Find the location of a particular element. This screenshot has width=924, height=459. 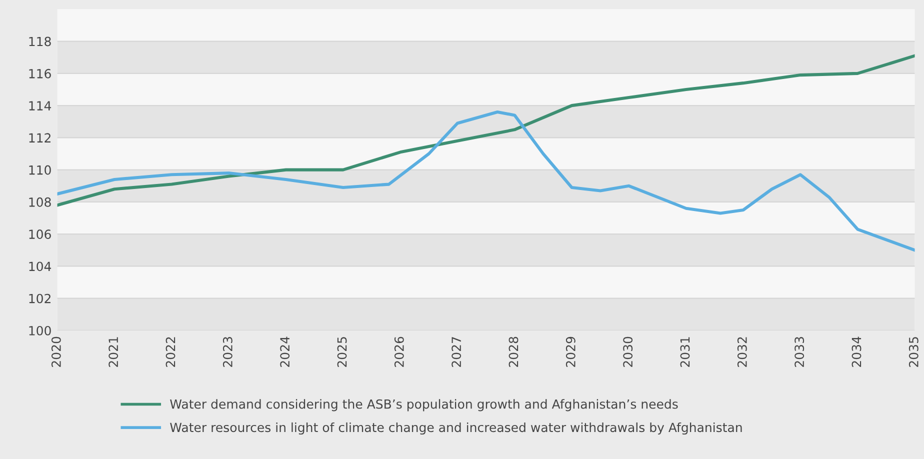

y-tick-label: 114 is located at coordinates (40, 105).